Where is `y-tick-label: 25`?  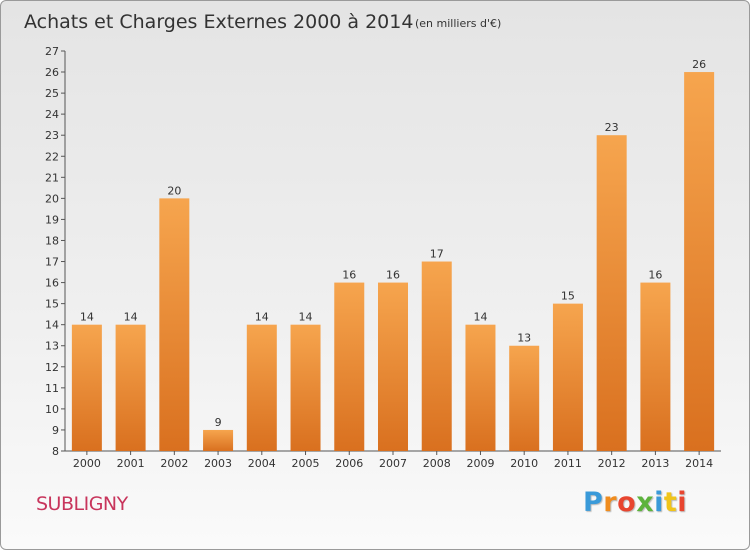
y-tick-label: 25 is located at coordinates (52, 93).